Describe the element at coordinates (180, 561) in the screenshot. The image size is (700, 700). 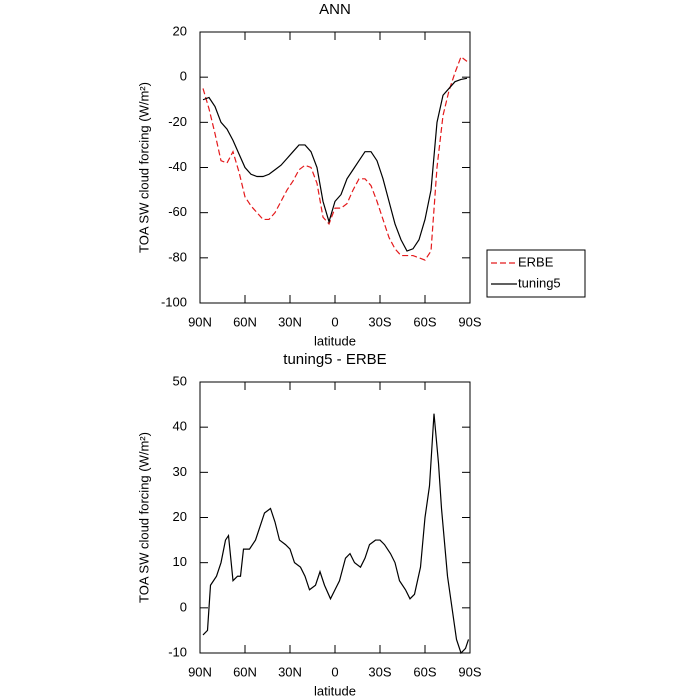
I see `y-tick-label: 10` at that location.